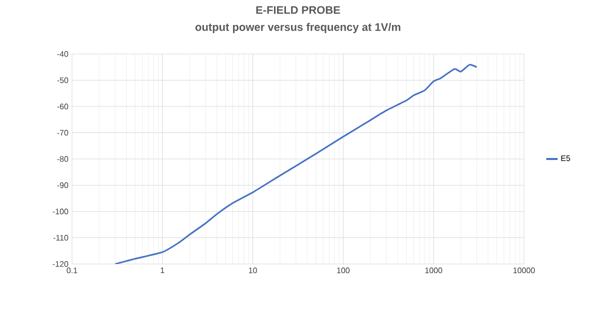 This screenshot has width=600, height=320. I want to click on y-tick-label: -70, so click(62, 133).